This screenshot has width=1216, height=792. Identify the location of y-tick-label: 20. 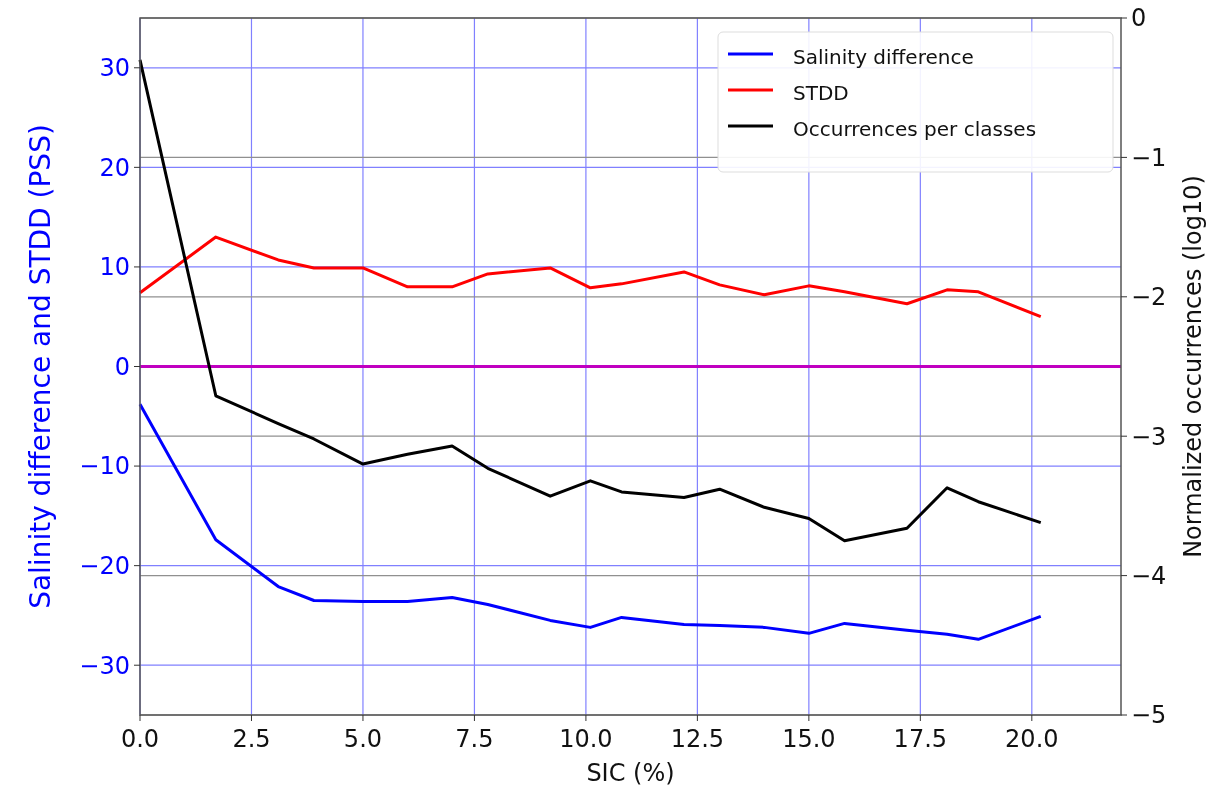
(114, 167).